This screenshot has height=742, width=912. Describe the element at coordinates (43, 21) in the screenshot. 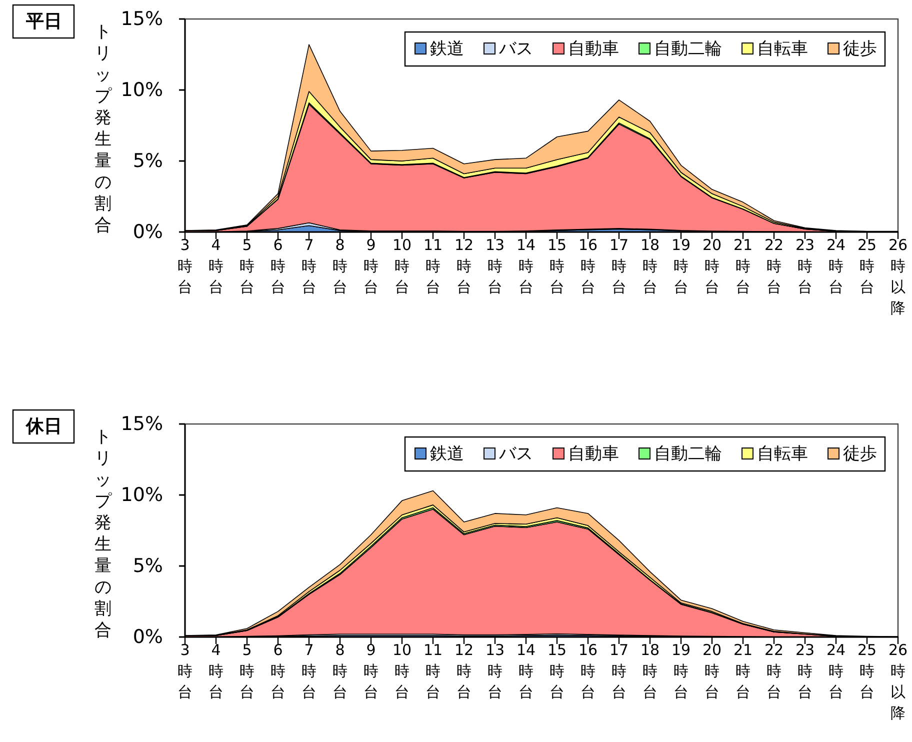

I see `chart-title: 平日` at that location.